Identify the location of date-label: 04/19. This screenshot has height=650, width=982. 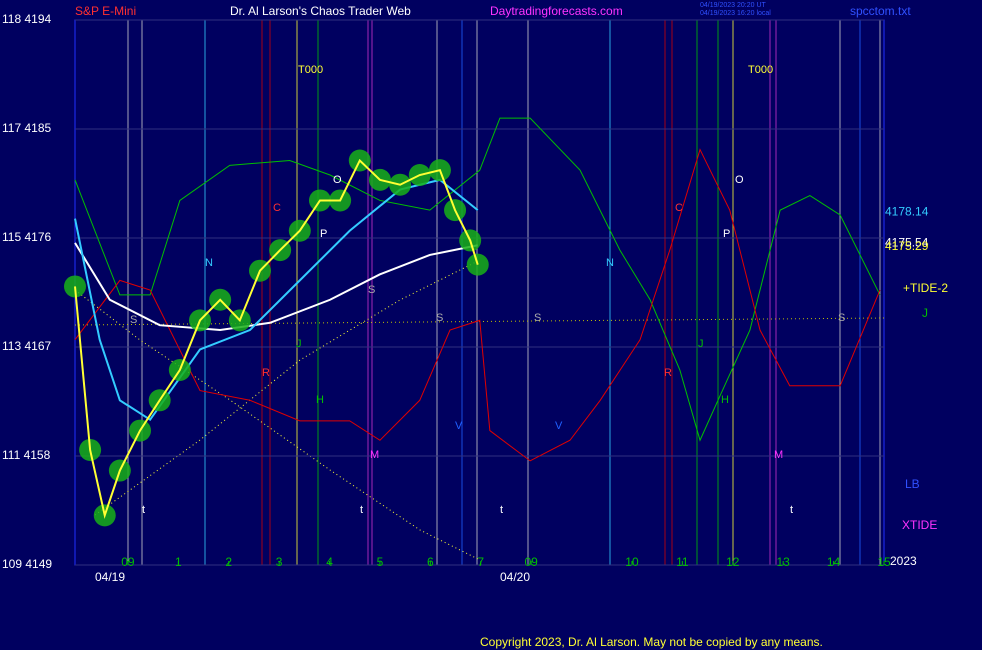
(110, 577).